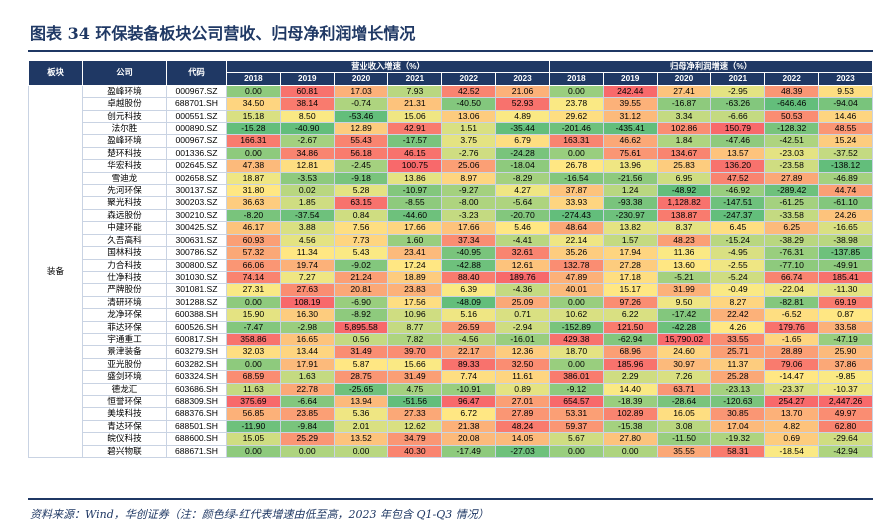 This screenshot has width=881, height=523. What do you see at coordinates (253, 401) in the screenshot?
I see `revenue-growth-cell: 375.69` at bounding box center [253, 401].